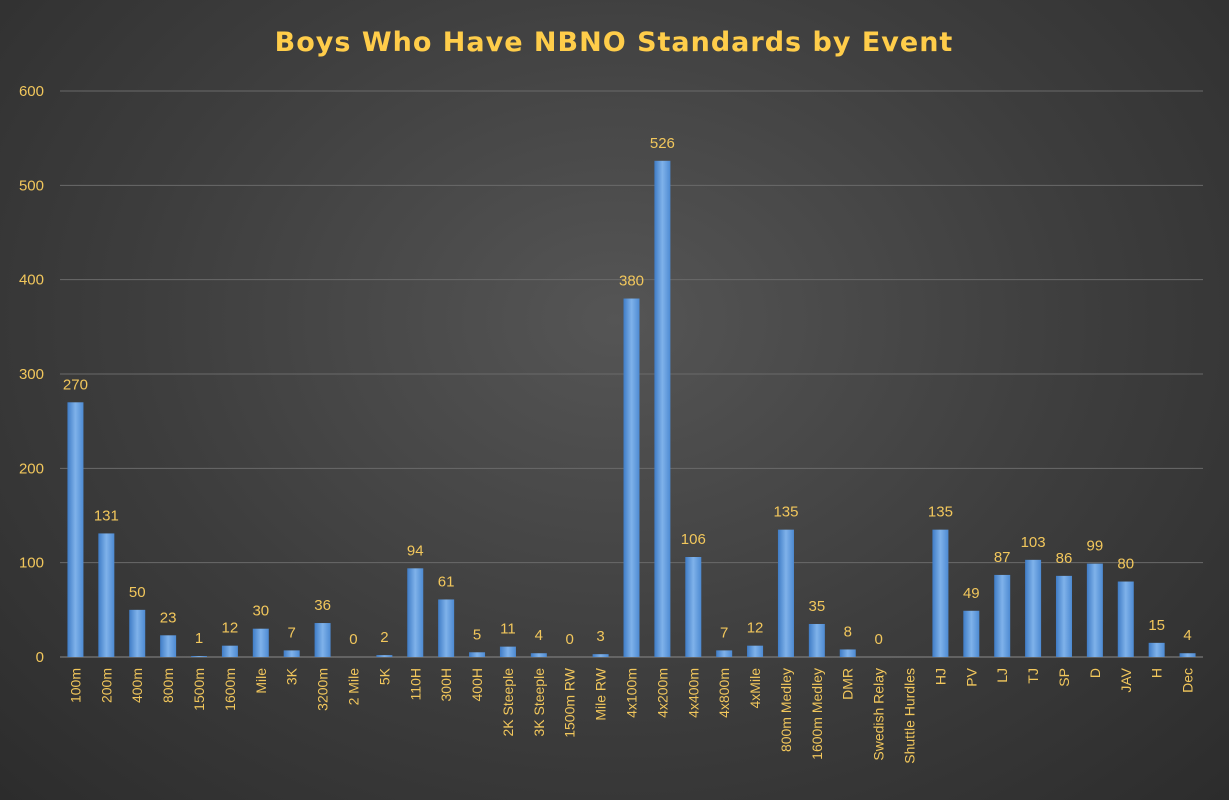 The height and width of the screenshot is (800, 1229). Describe the element at coordinates (724, 693) in the screenshot. I see `x-tick-label: 4x800m` at that location.